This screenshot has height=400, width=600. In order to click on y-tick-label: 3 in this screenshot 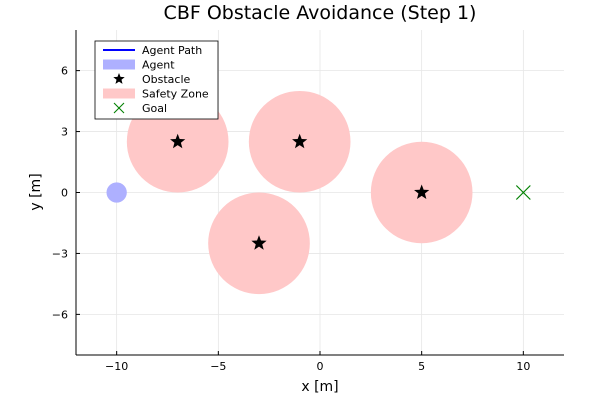, I will do `click(64, 132)`.